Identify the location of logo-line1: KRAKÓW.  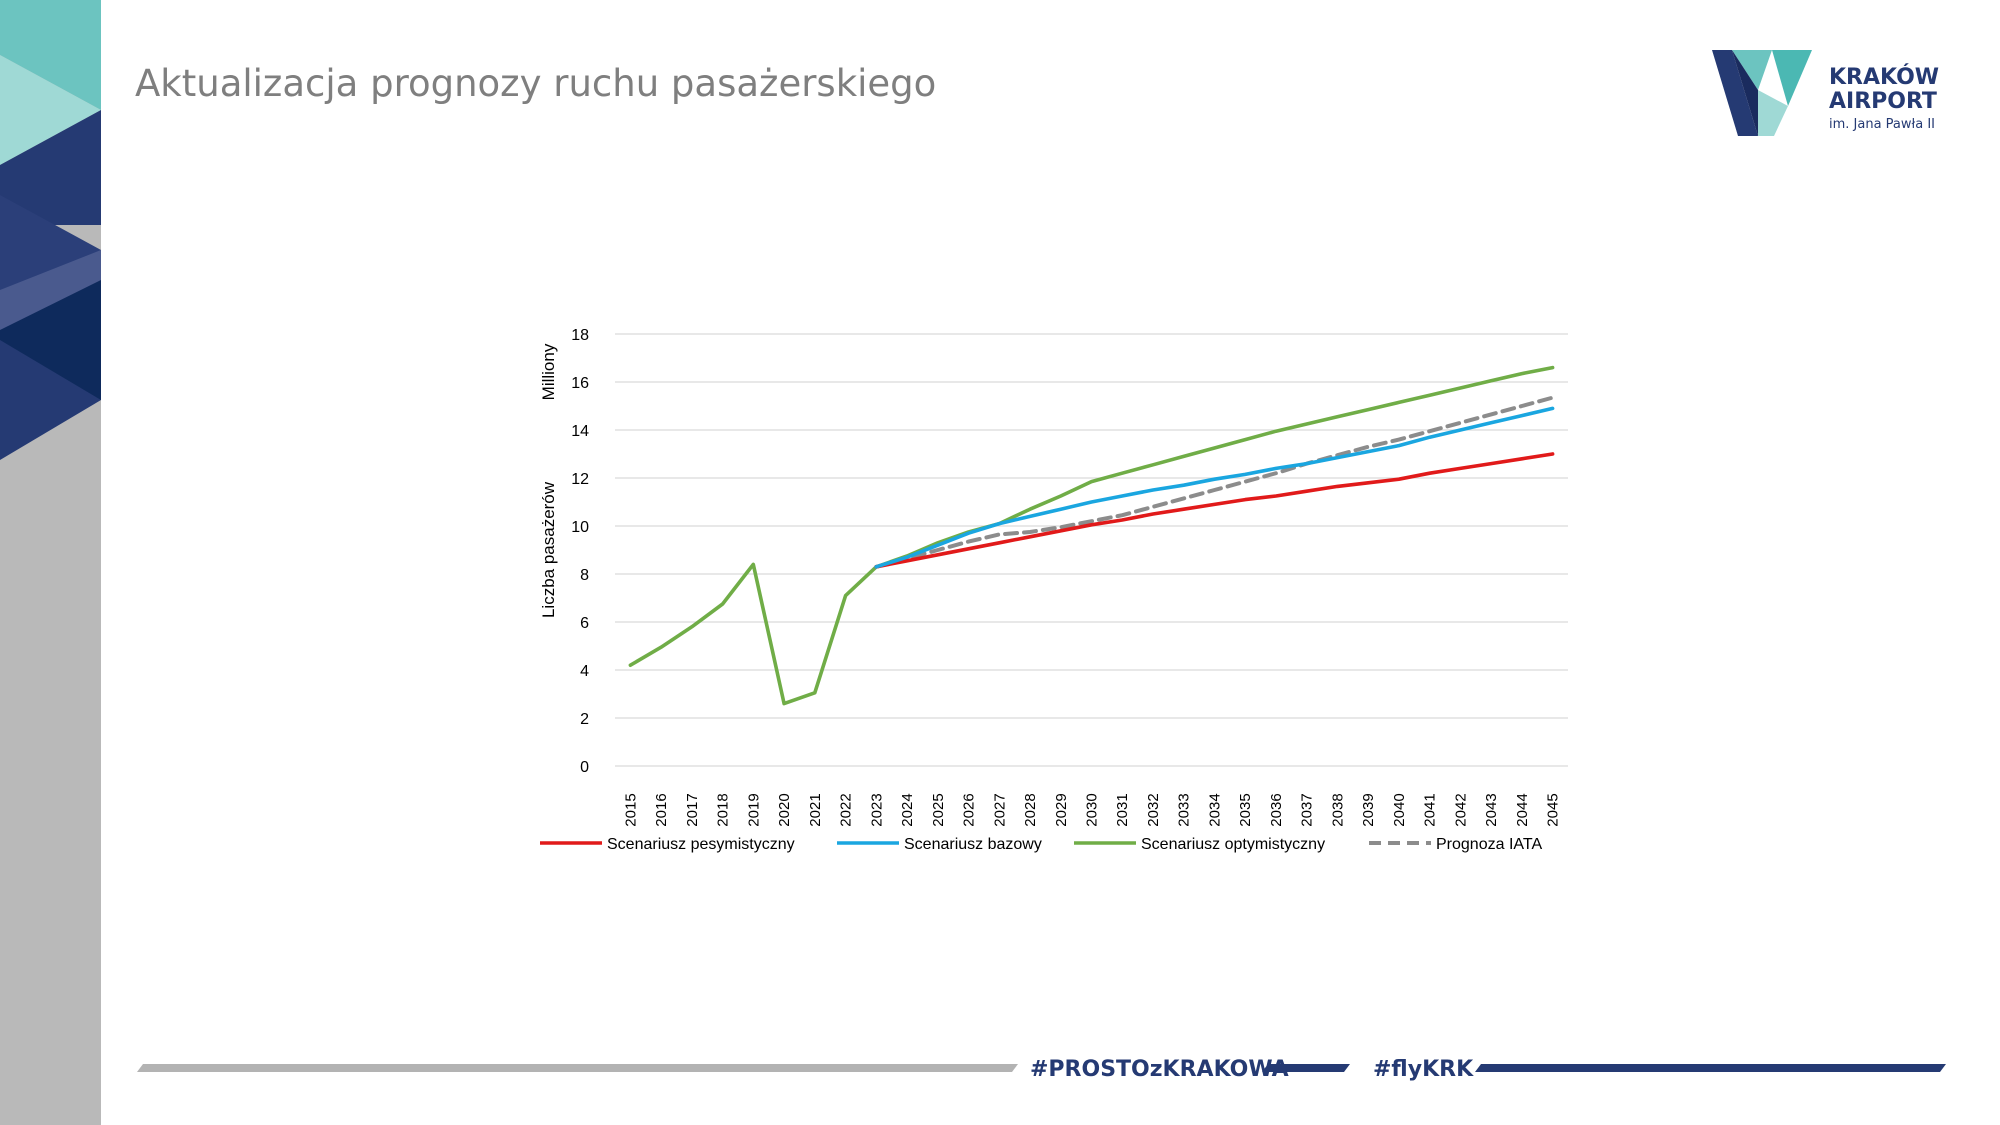
(1884, 77).